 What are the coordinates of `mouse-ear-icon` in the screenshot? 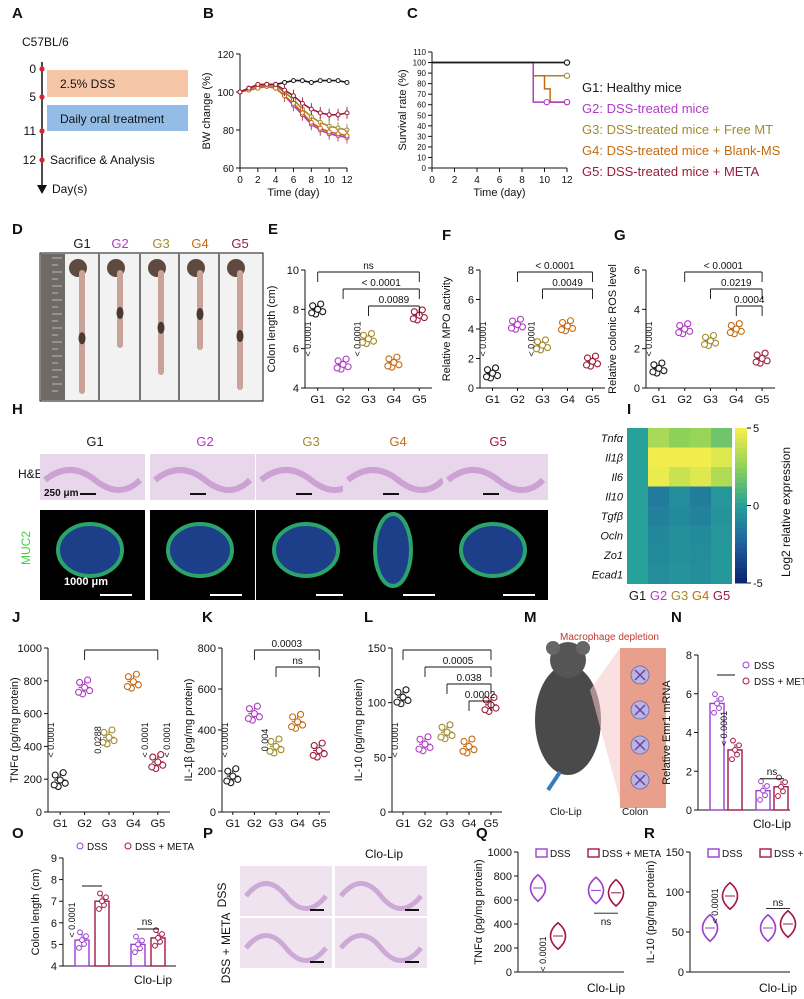 It's located at (583, 648).